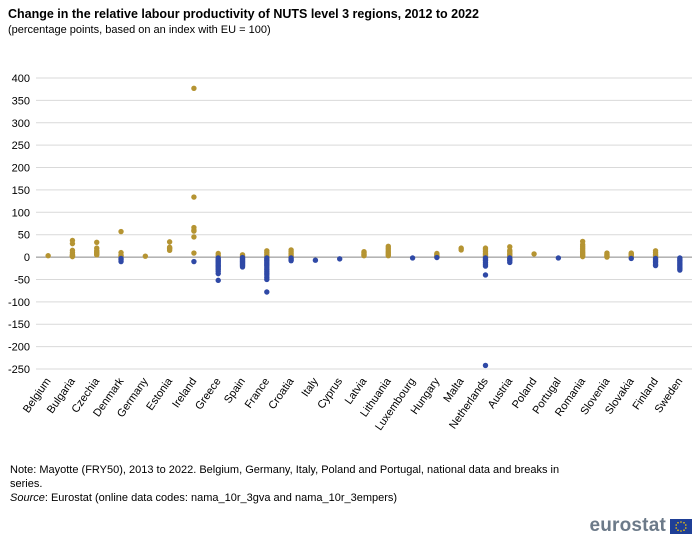 Image resolution: width=700 pixels, height=545 pixels. Describe the element at coordinates (19, 303) in the screenshot. I see `y-tick-label: -100` at that location.